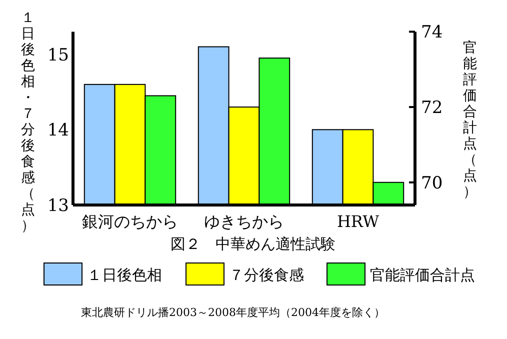 This screenshot has height=339, width=507. Describe the element at coordinates (470, 120) in the screenshot. I see `y2-axis-title: 官能評価合計点（点）` at that location.